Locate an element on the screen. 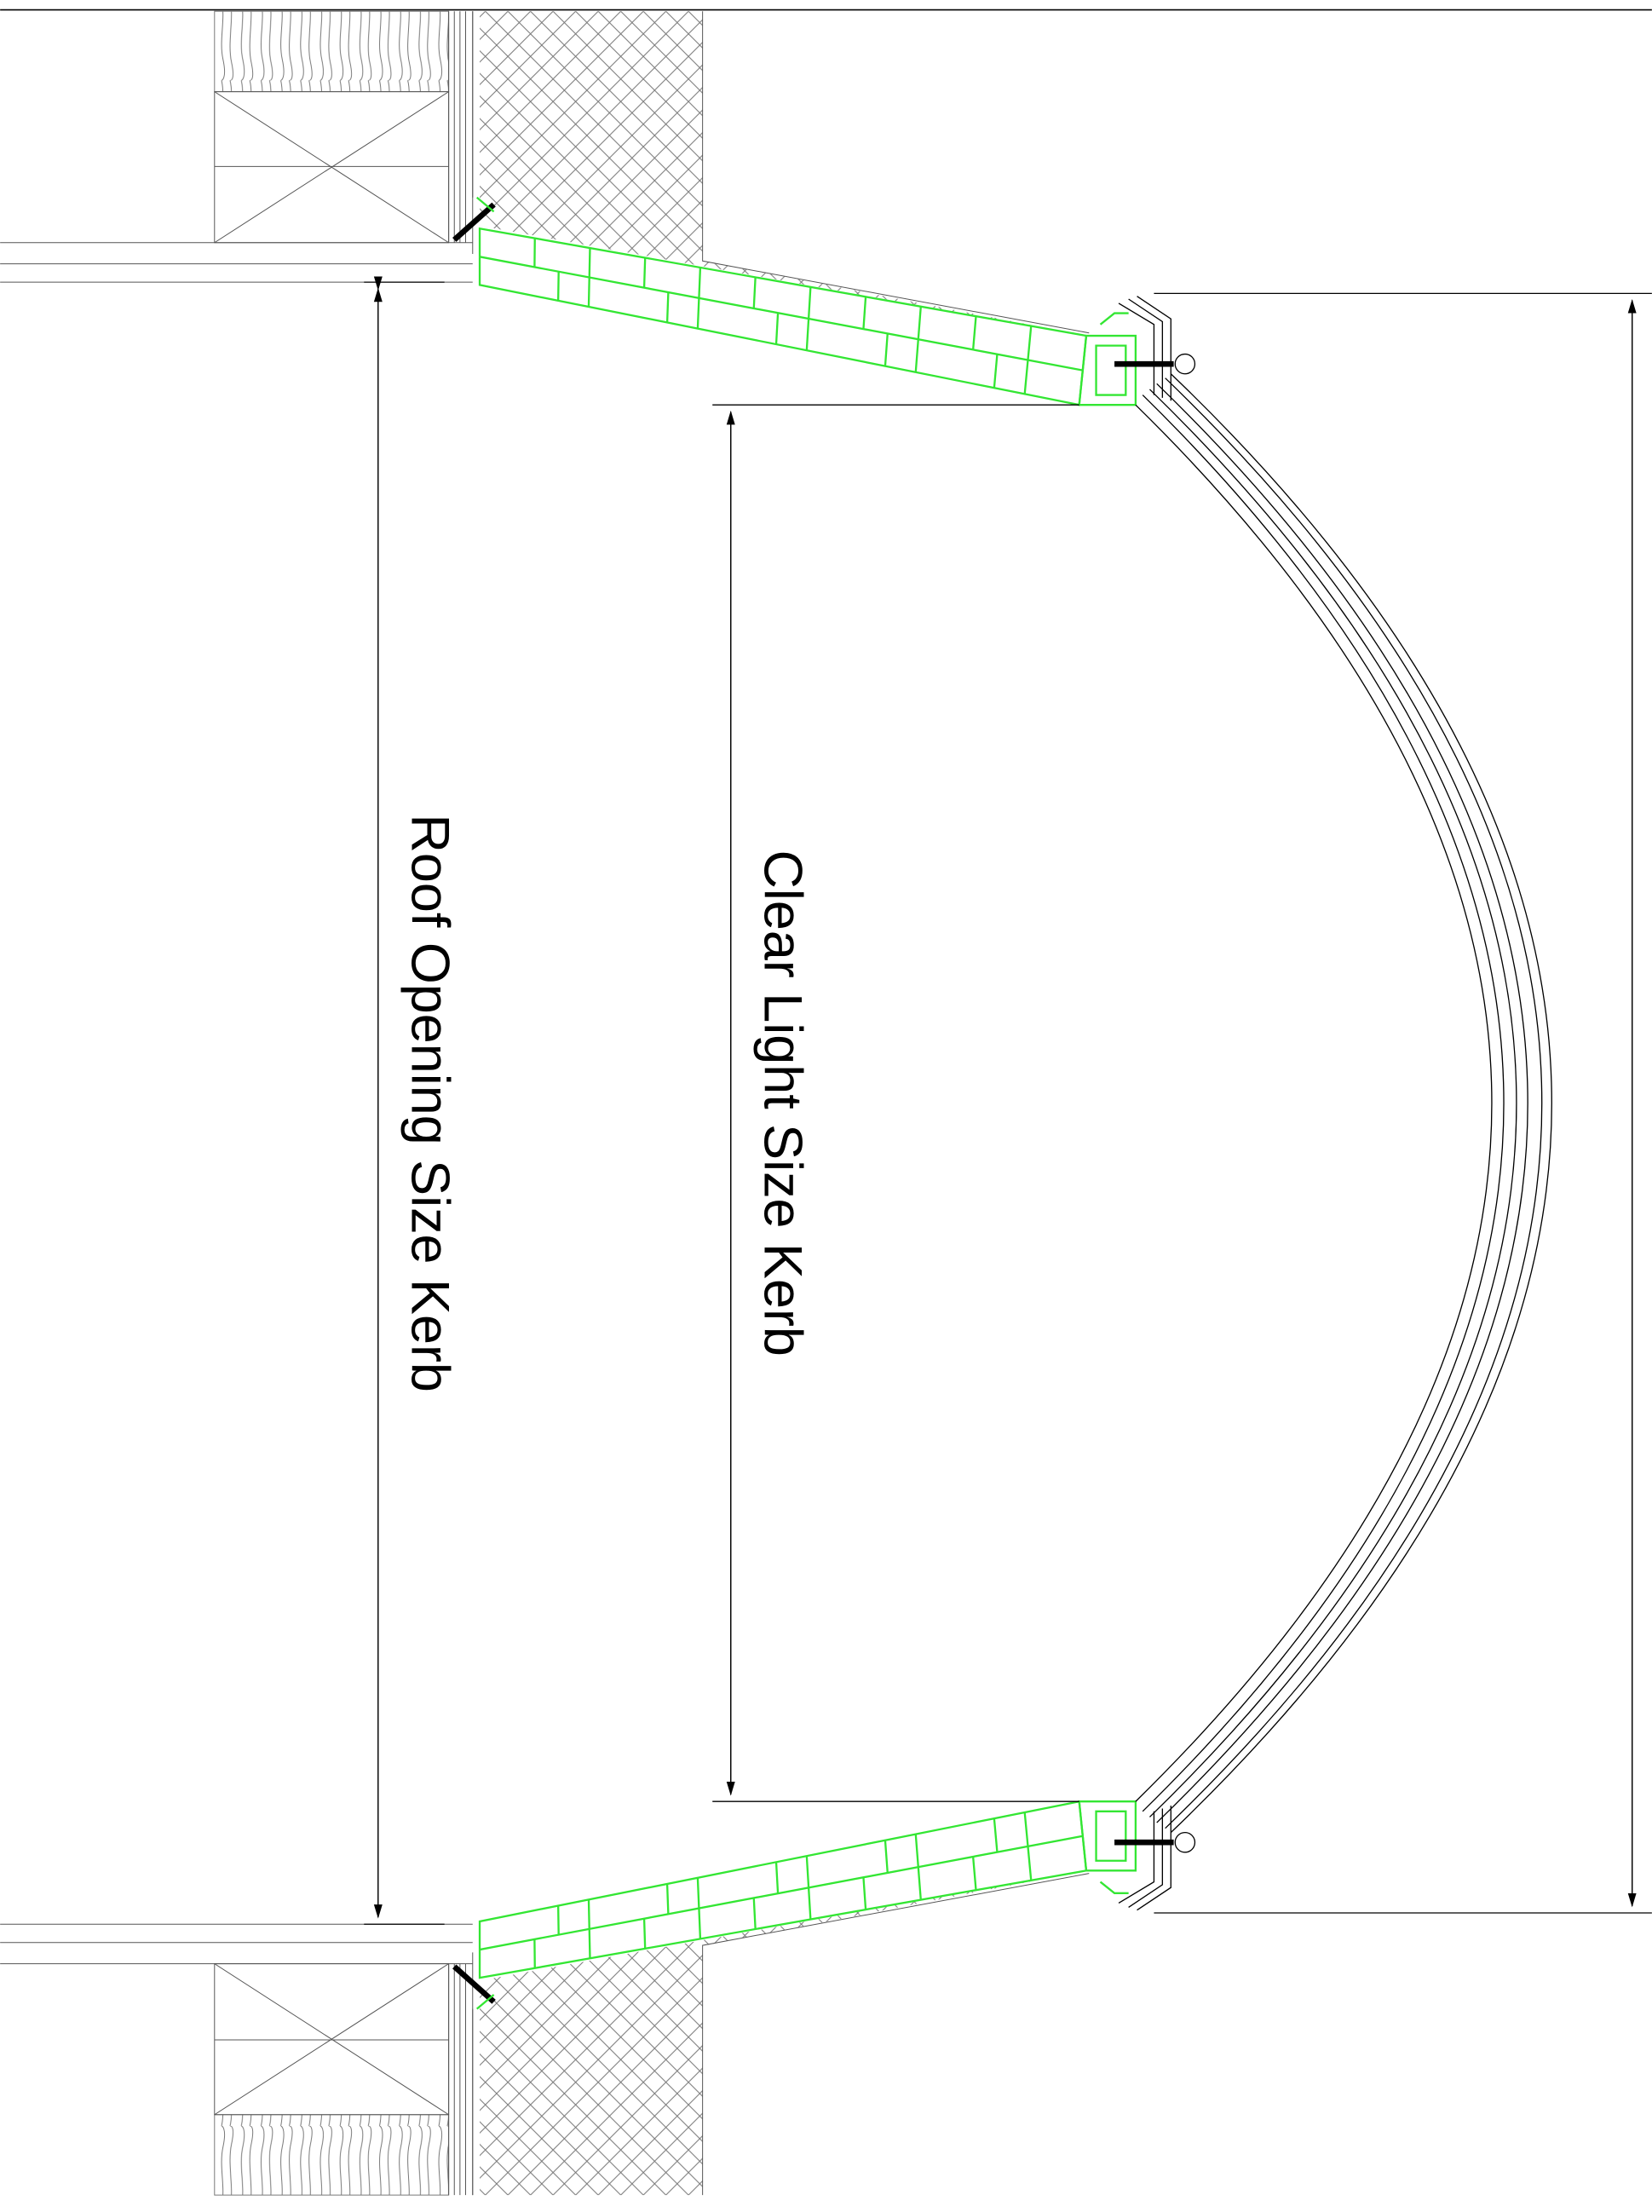 The image size is (1652, 2212). roof-opening-label: Roof Opening Size Kerb is located at coordinates (430, 1102).